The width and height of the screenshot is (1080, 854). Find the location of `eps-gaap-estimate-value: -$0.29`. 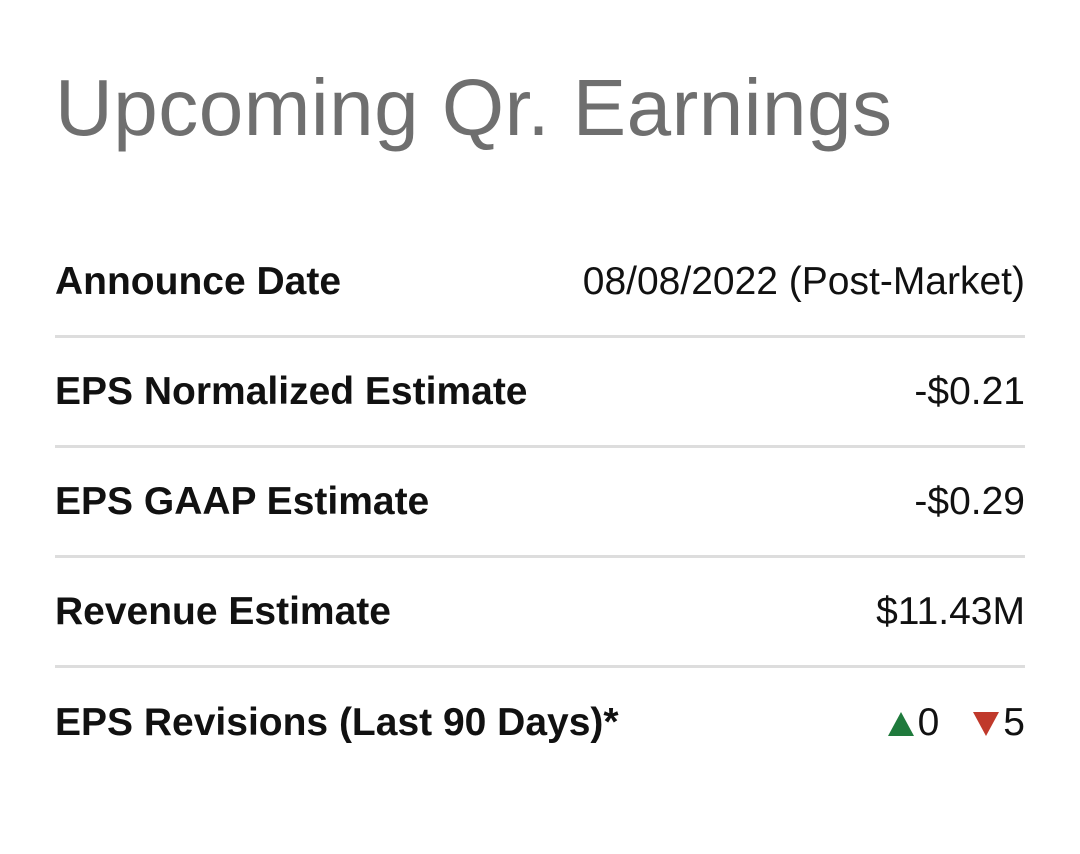

eps-gaap-estimate-value: -$0.29 is located at coordinates (969, 501).